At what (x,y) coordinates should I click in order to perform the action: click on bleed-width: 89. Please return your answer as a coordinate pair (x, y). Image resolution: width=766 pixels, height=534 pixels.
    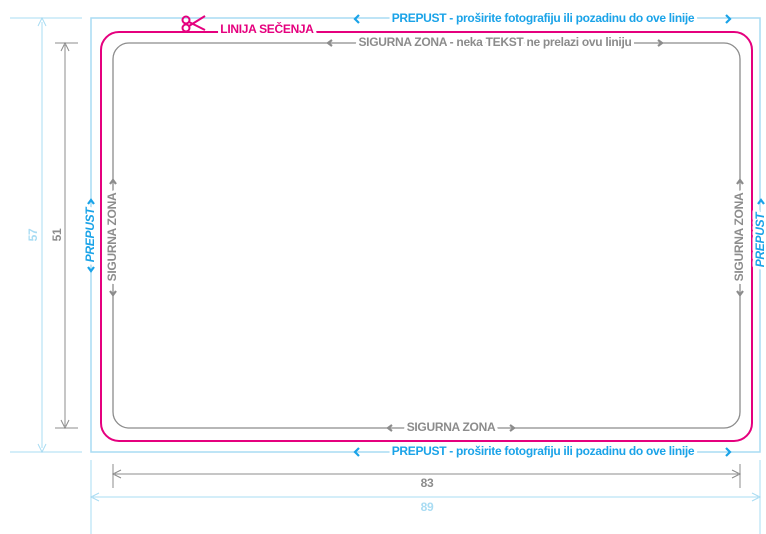
    Looking at the image, I should click on (427, 507).